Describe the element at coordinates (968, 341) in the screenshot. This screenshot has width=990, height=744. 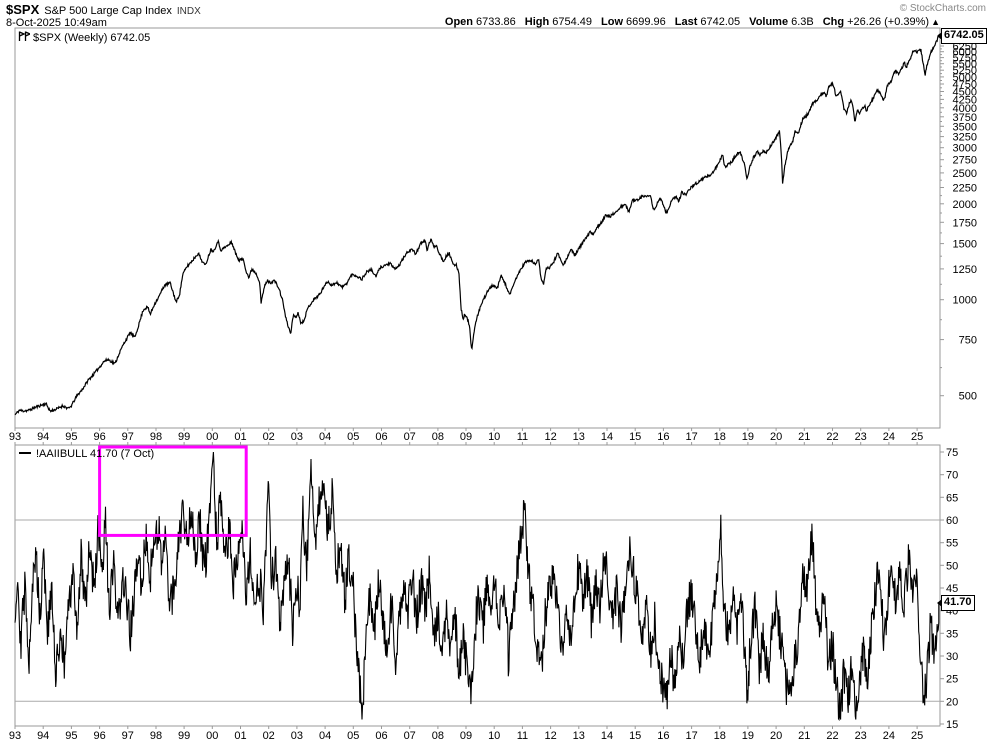
I see `price-axis-label: 750` at that location.